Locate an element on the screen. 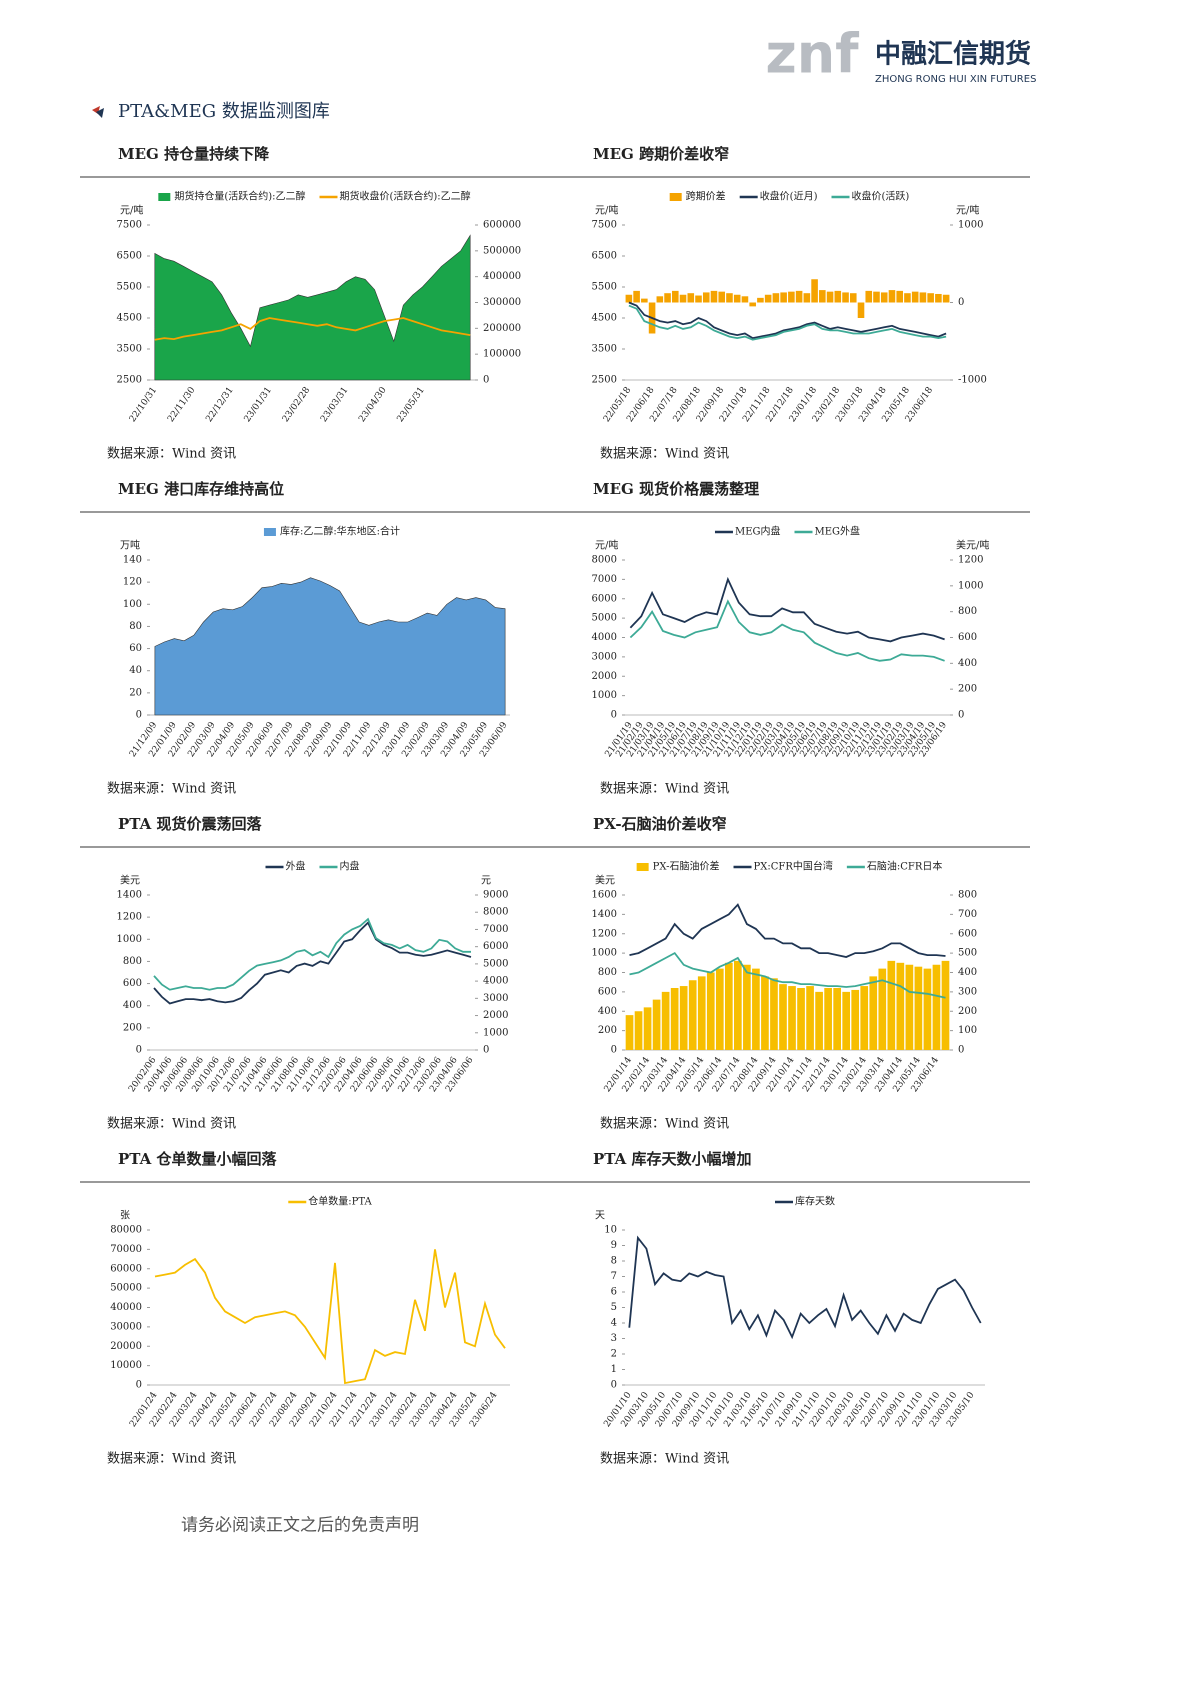 This screenshot has height=1683, width=1190. y2-tick-label: 1200 is located at coordinates (970, 560).